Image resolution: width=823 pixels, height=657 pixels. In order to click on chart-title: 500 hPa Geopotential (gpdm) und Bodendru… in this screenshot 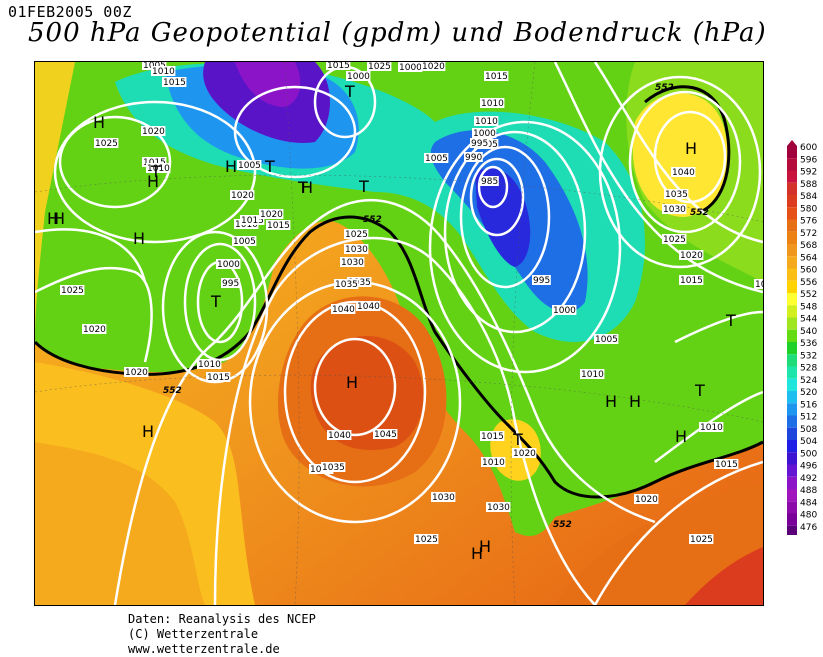, I will do `click(397, 33)`.